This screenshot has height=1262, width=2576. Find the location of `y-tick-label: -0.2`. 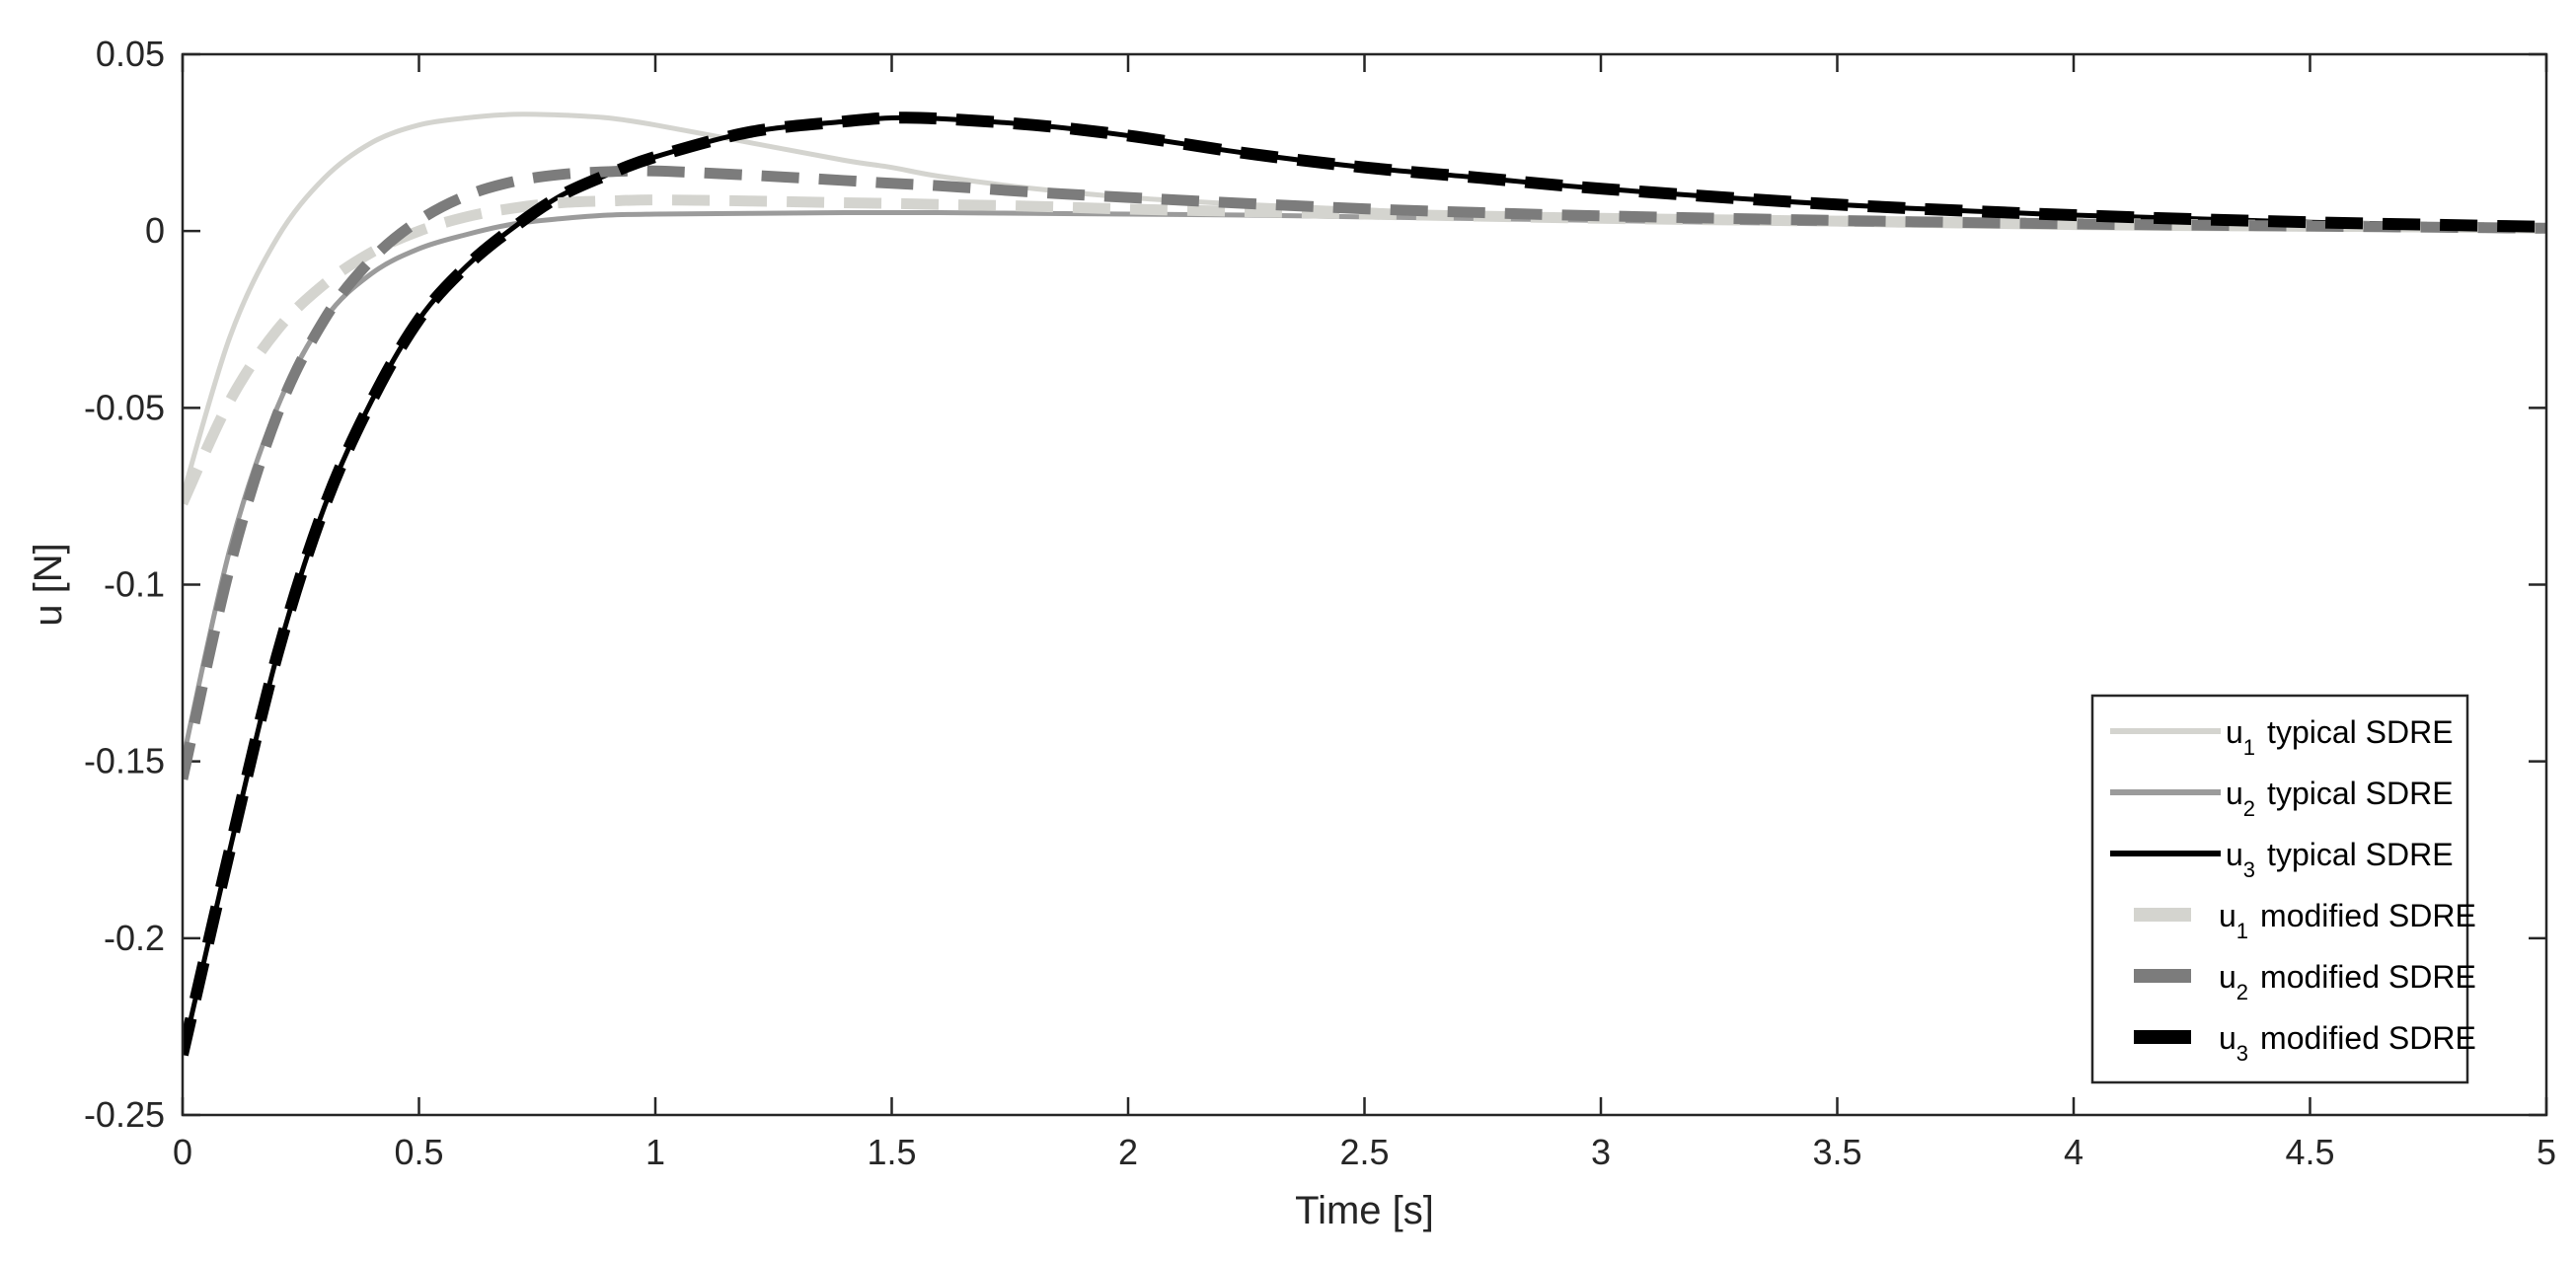

y-tick-label: -0.2 is located at coordinates (134, 938).